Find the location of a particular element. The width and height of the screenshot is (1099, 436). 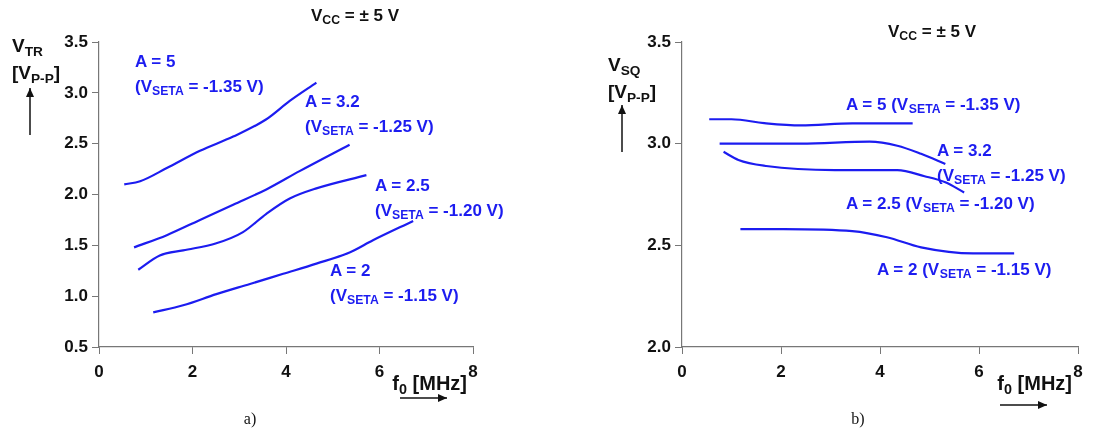

text: a) is located at coordinates (250, 419).